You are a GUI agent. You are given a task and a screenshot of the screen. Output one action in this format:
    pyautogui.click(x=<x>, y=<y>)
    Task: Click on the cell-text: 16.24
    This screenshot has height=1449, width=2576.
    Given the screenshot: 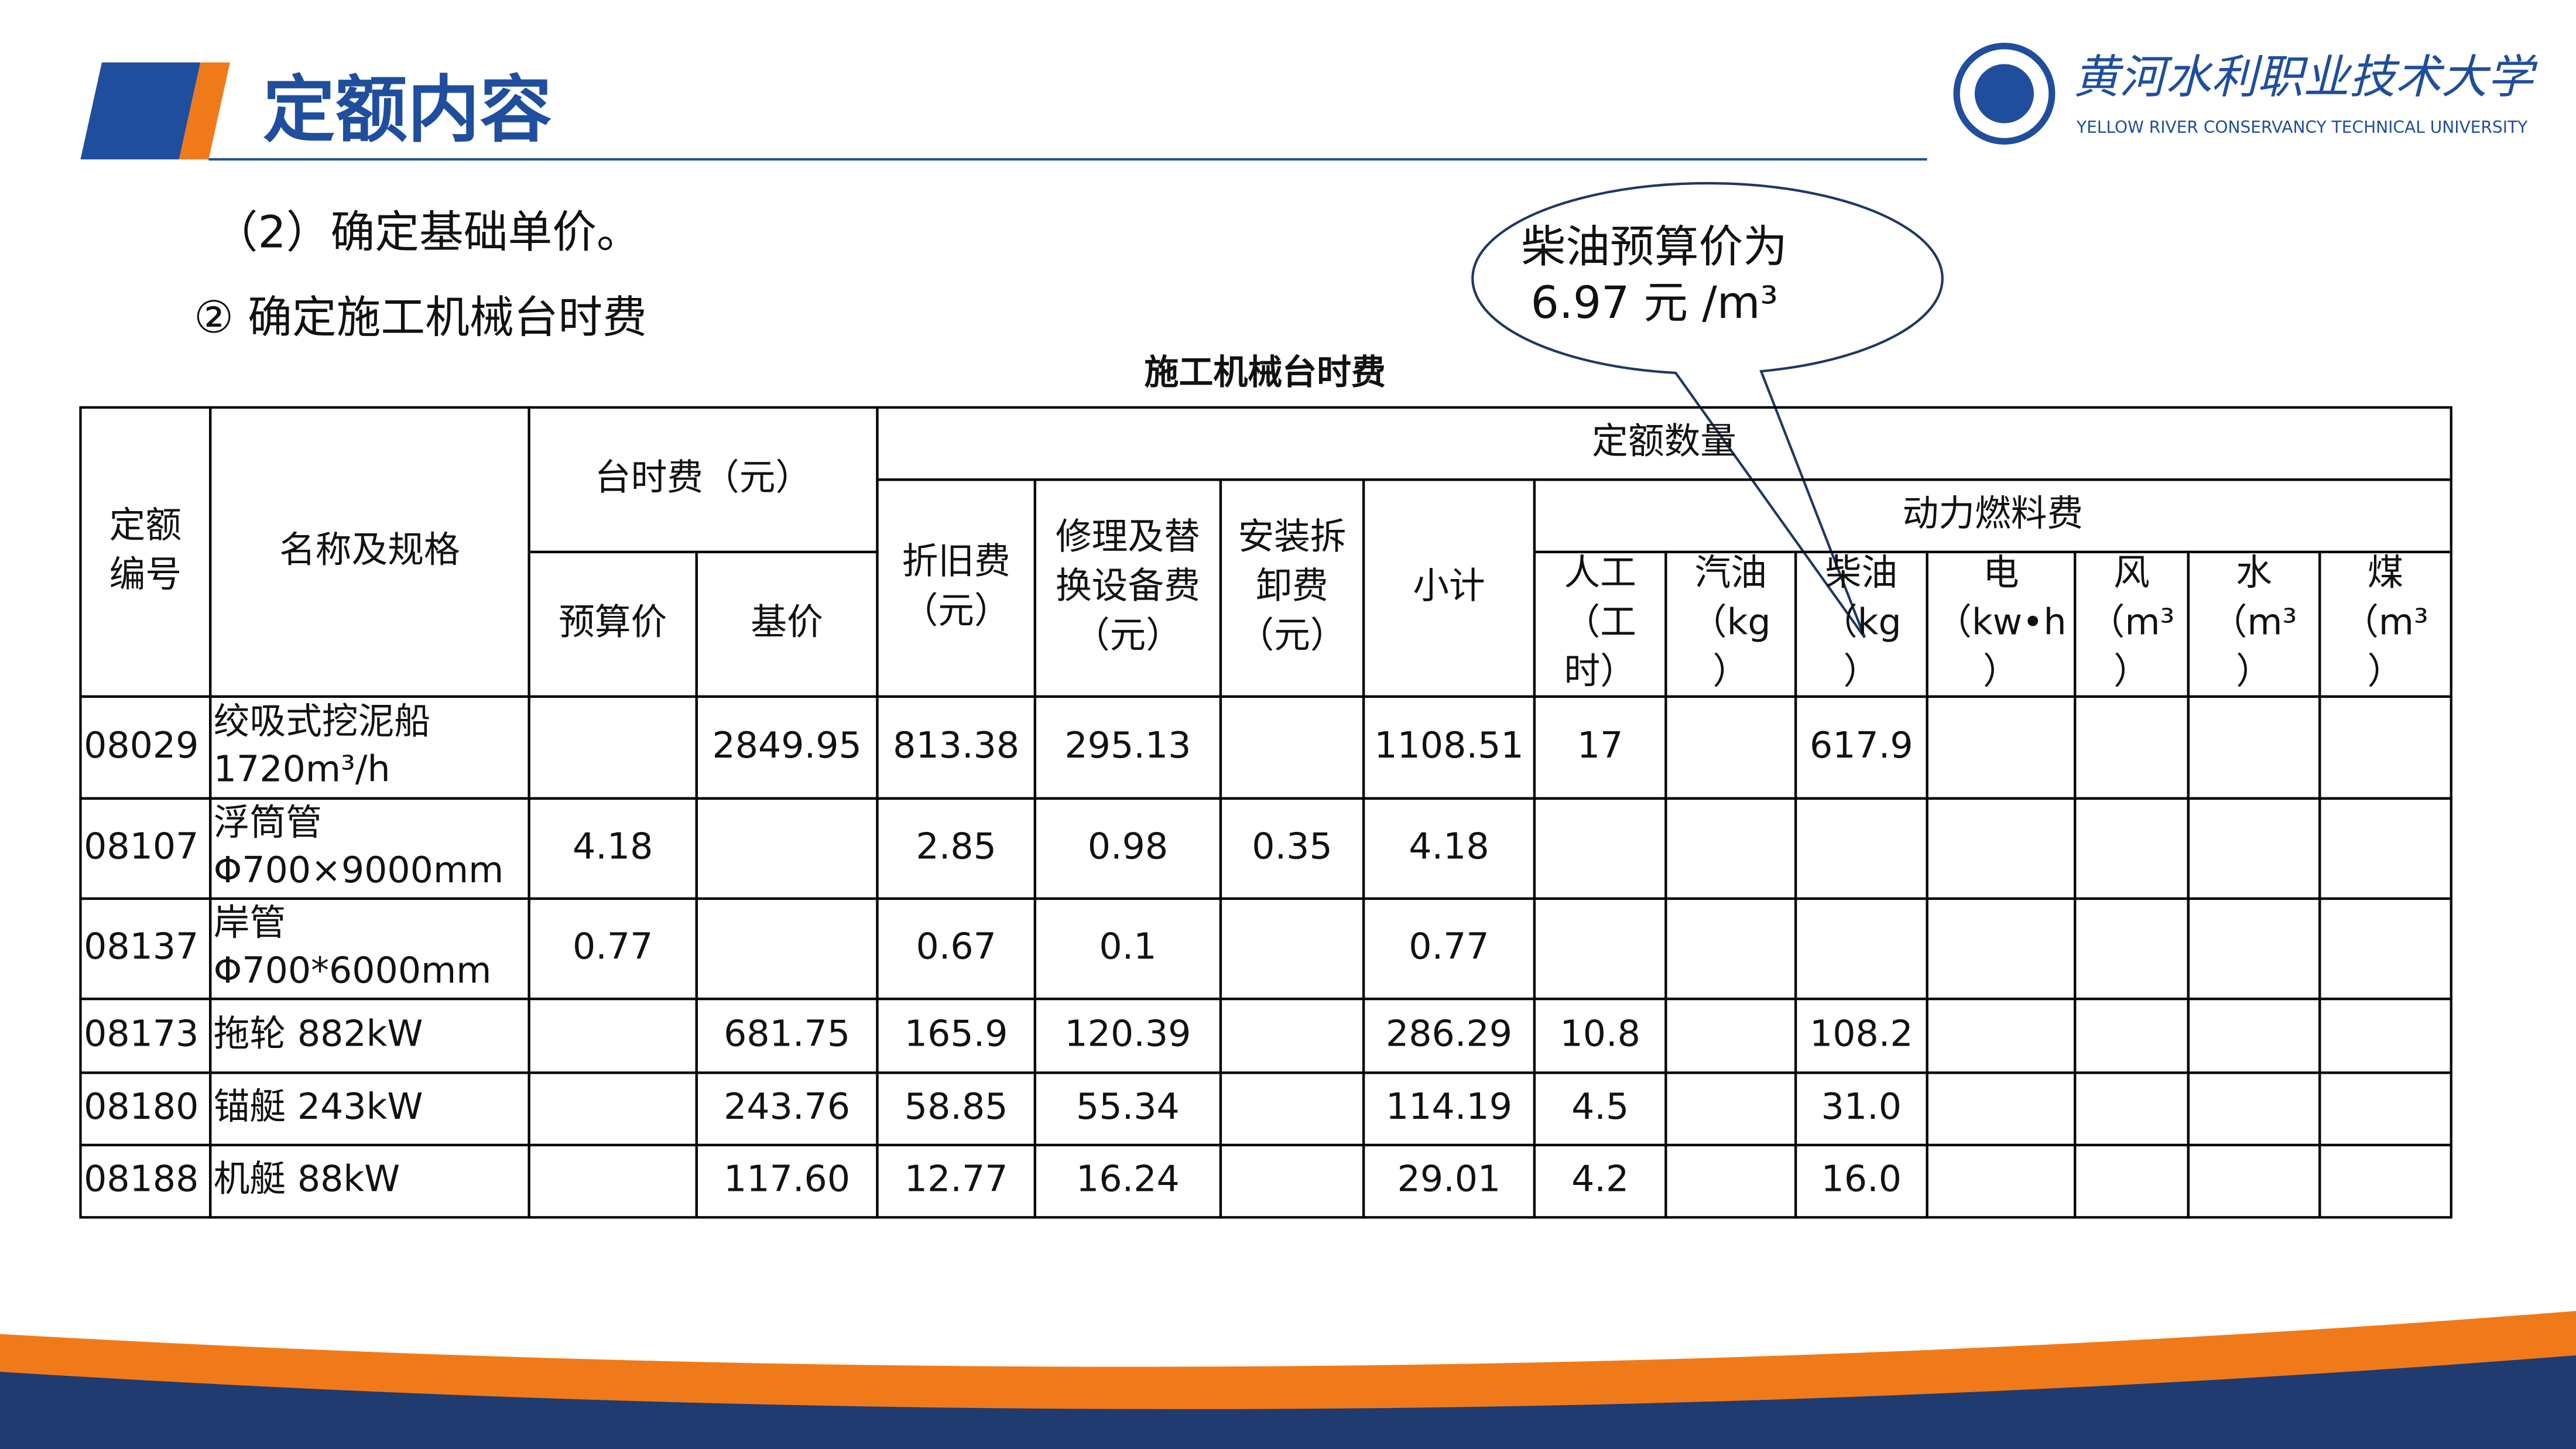 What is the action you would take?
    pyautogui.click(x=1128, y=1179)
    